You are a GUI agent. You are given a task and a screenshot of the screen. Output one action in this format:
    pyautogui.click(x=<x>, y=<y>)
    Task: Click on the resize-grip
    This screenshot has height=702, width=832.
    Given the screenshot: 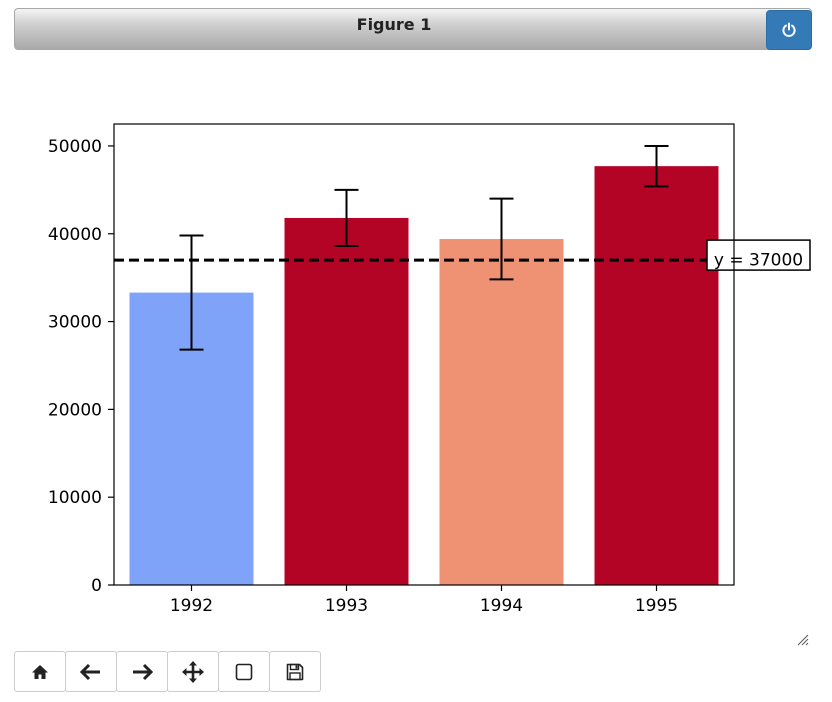 What is the action you would take?
    pyautogui.click(x=803, y=640)
    